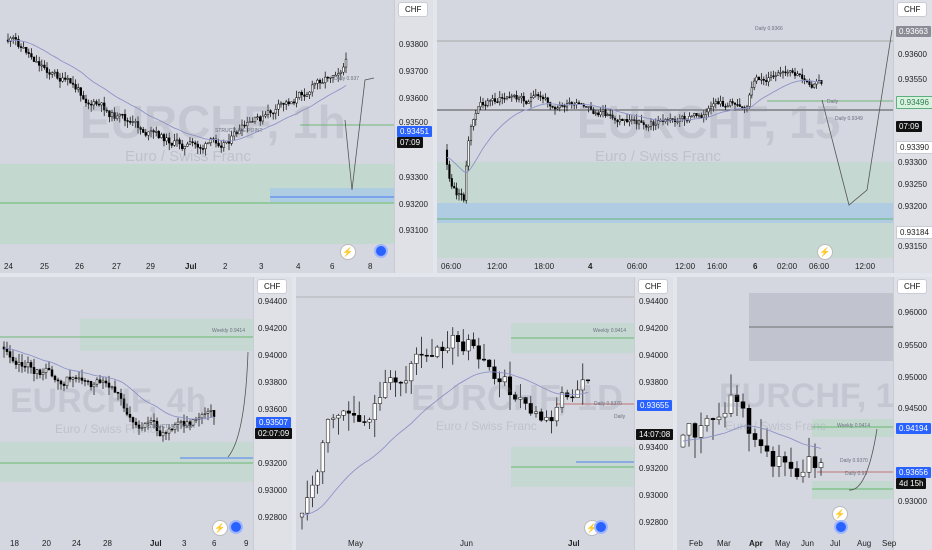 The height and width of the screenshot is (550, 932). I want to click on moving-average-line, so click(177, 90).